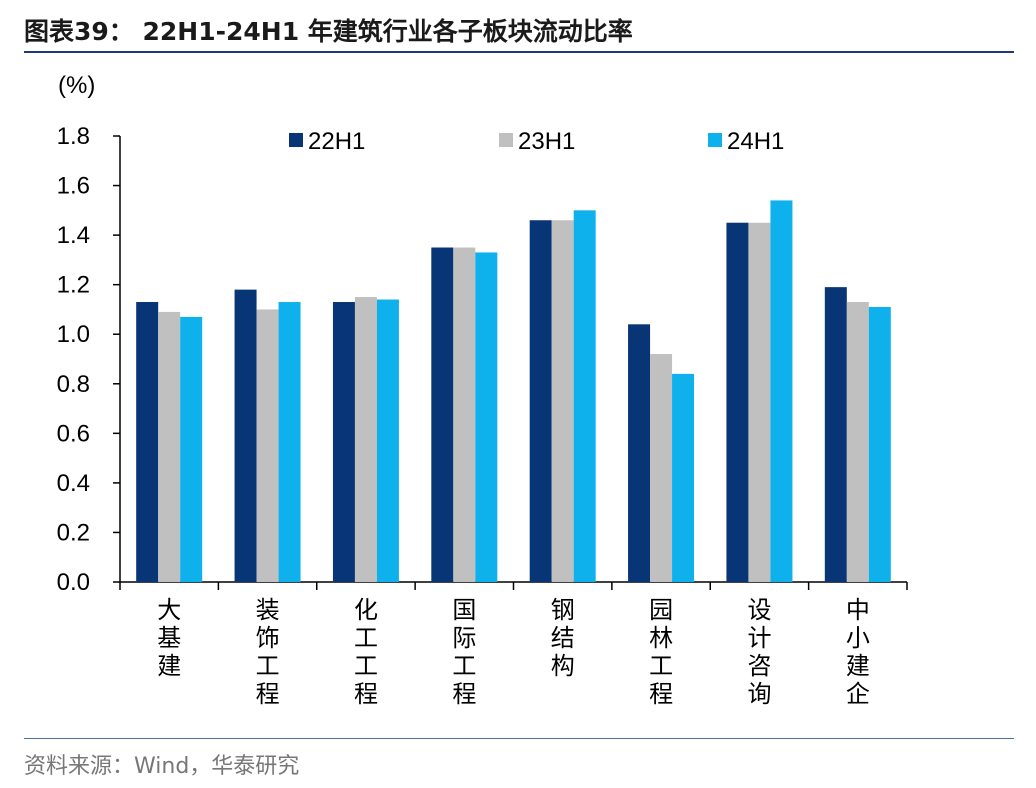  What do you see at coordinates (73, 483) in the screenshot?
I see `y-tick-label: 0.4` at bounding box center [73, 483].